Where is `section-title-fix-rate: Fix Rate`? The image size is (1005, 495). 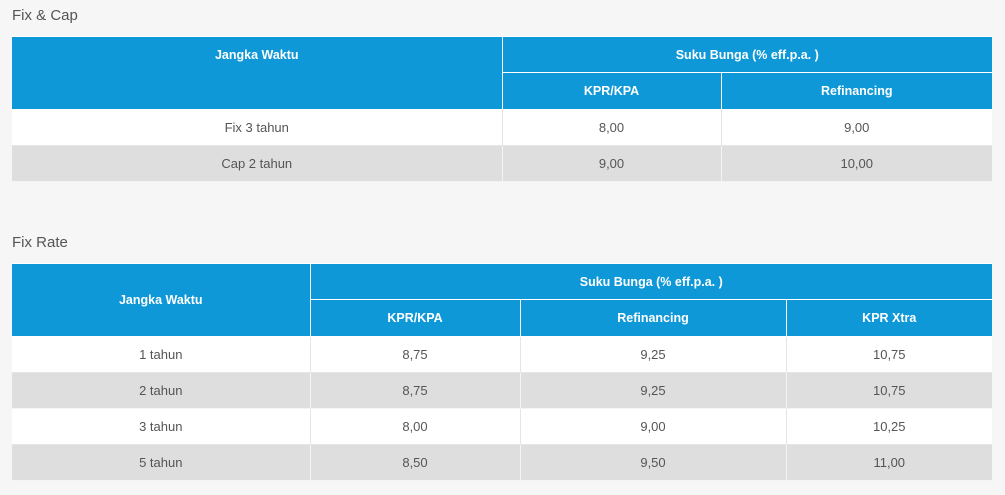
section-title-fix-rate: Fix Rate is located at coordinates (40, 242).